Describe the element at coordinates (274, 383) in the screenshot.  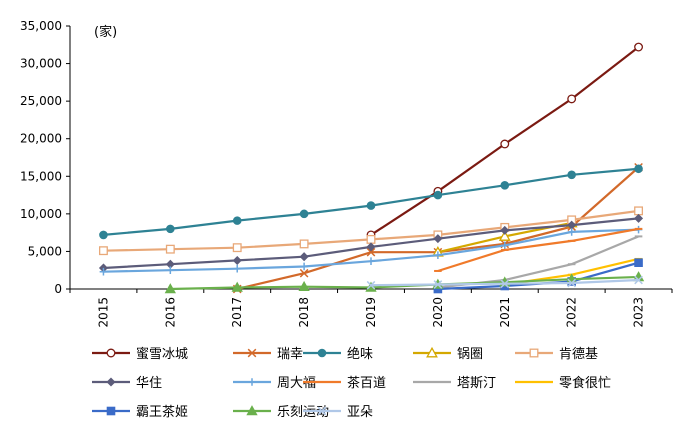
I see `legend-item: 周大福` at that location.